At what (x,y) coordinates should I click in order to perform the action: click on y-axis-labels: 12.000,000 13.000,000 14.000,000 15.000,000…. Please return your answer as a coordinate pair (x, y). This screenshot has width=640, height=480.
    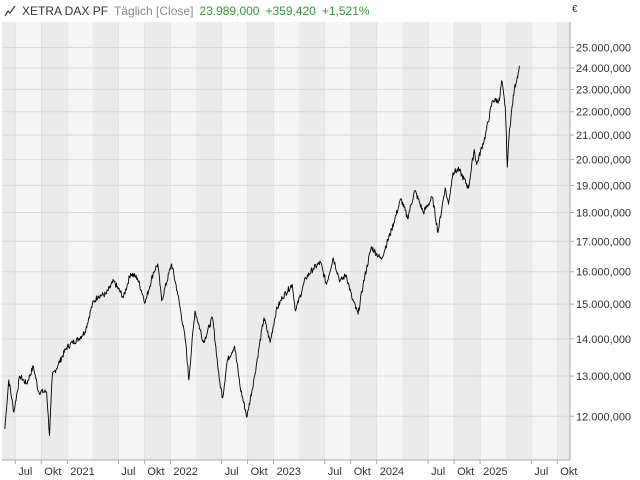
    Looking at the image, I should click on (603, 232).